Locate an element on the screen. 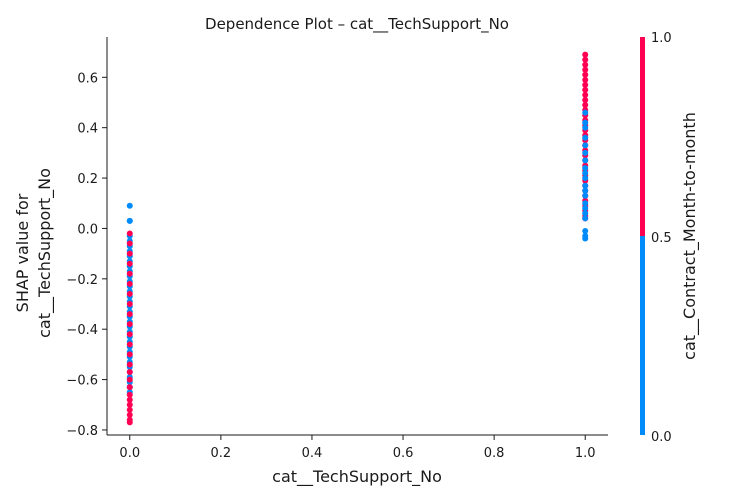  colorbar-tick-mid: 0.5 is located at coordinates (661, 238).